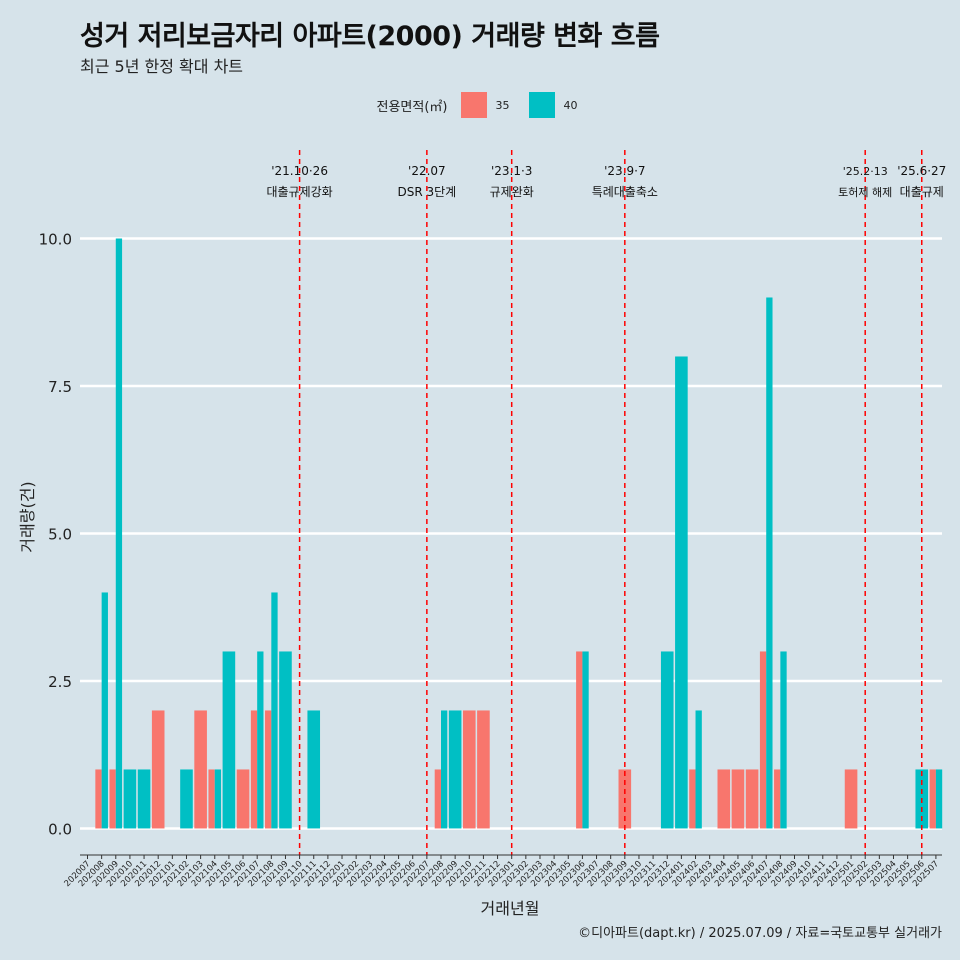  I want to click on event-label-202301: 규제완화, so click(512, 192).